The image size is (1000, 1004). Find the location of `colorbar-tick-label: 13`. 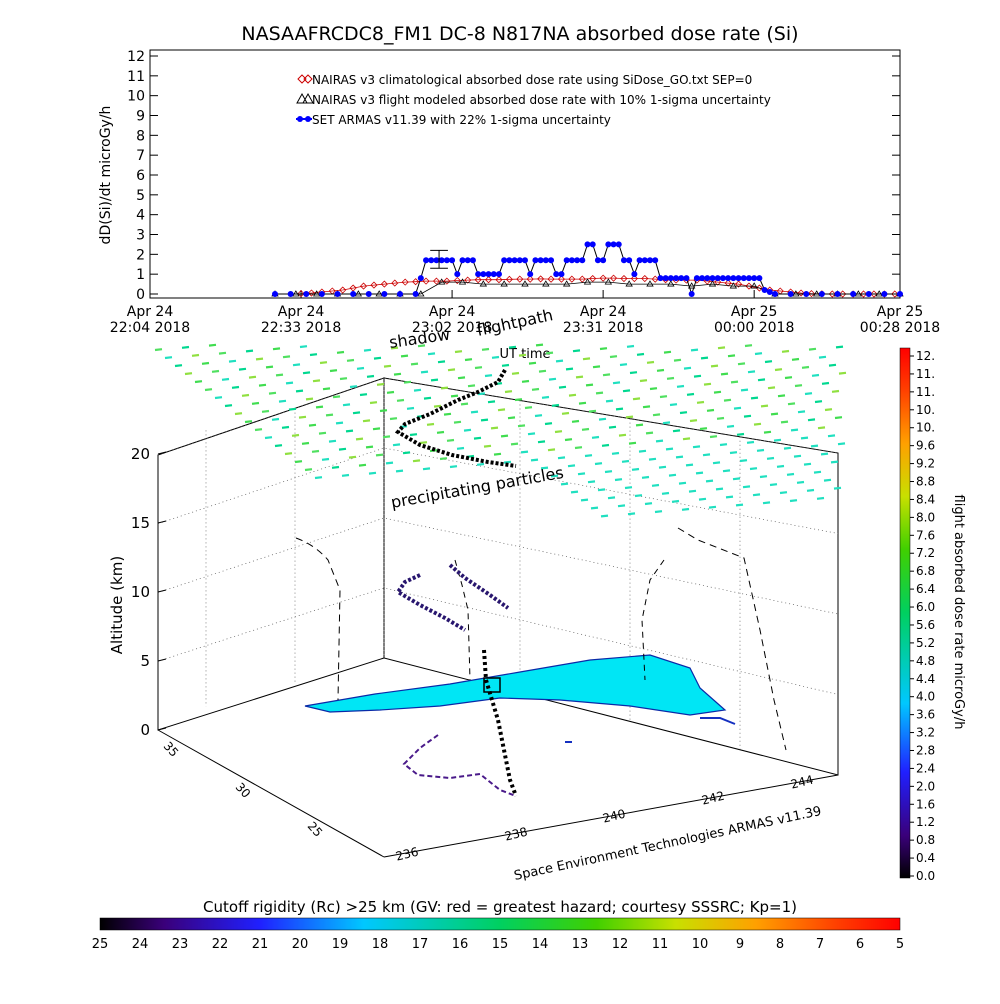

colorbar-tick-label: 13 is located at coordinates (580, 944).